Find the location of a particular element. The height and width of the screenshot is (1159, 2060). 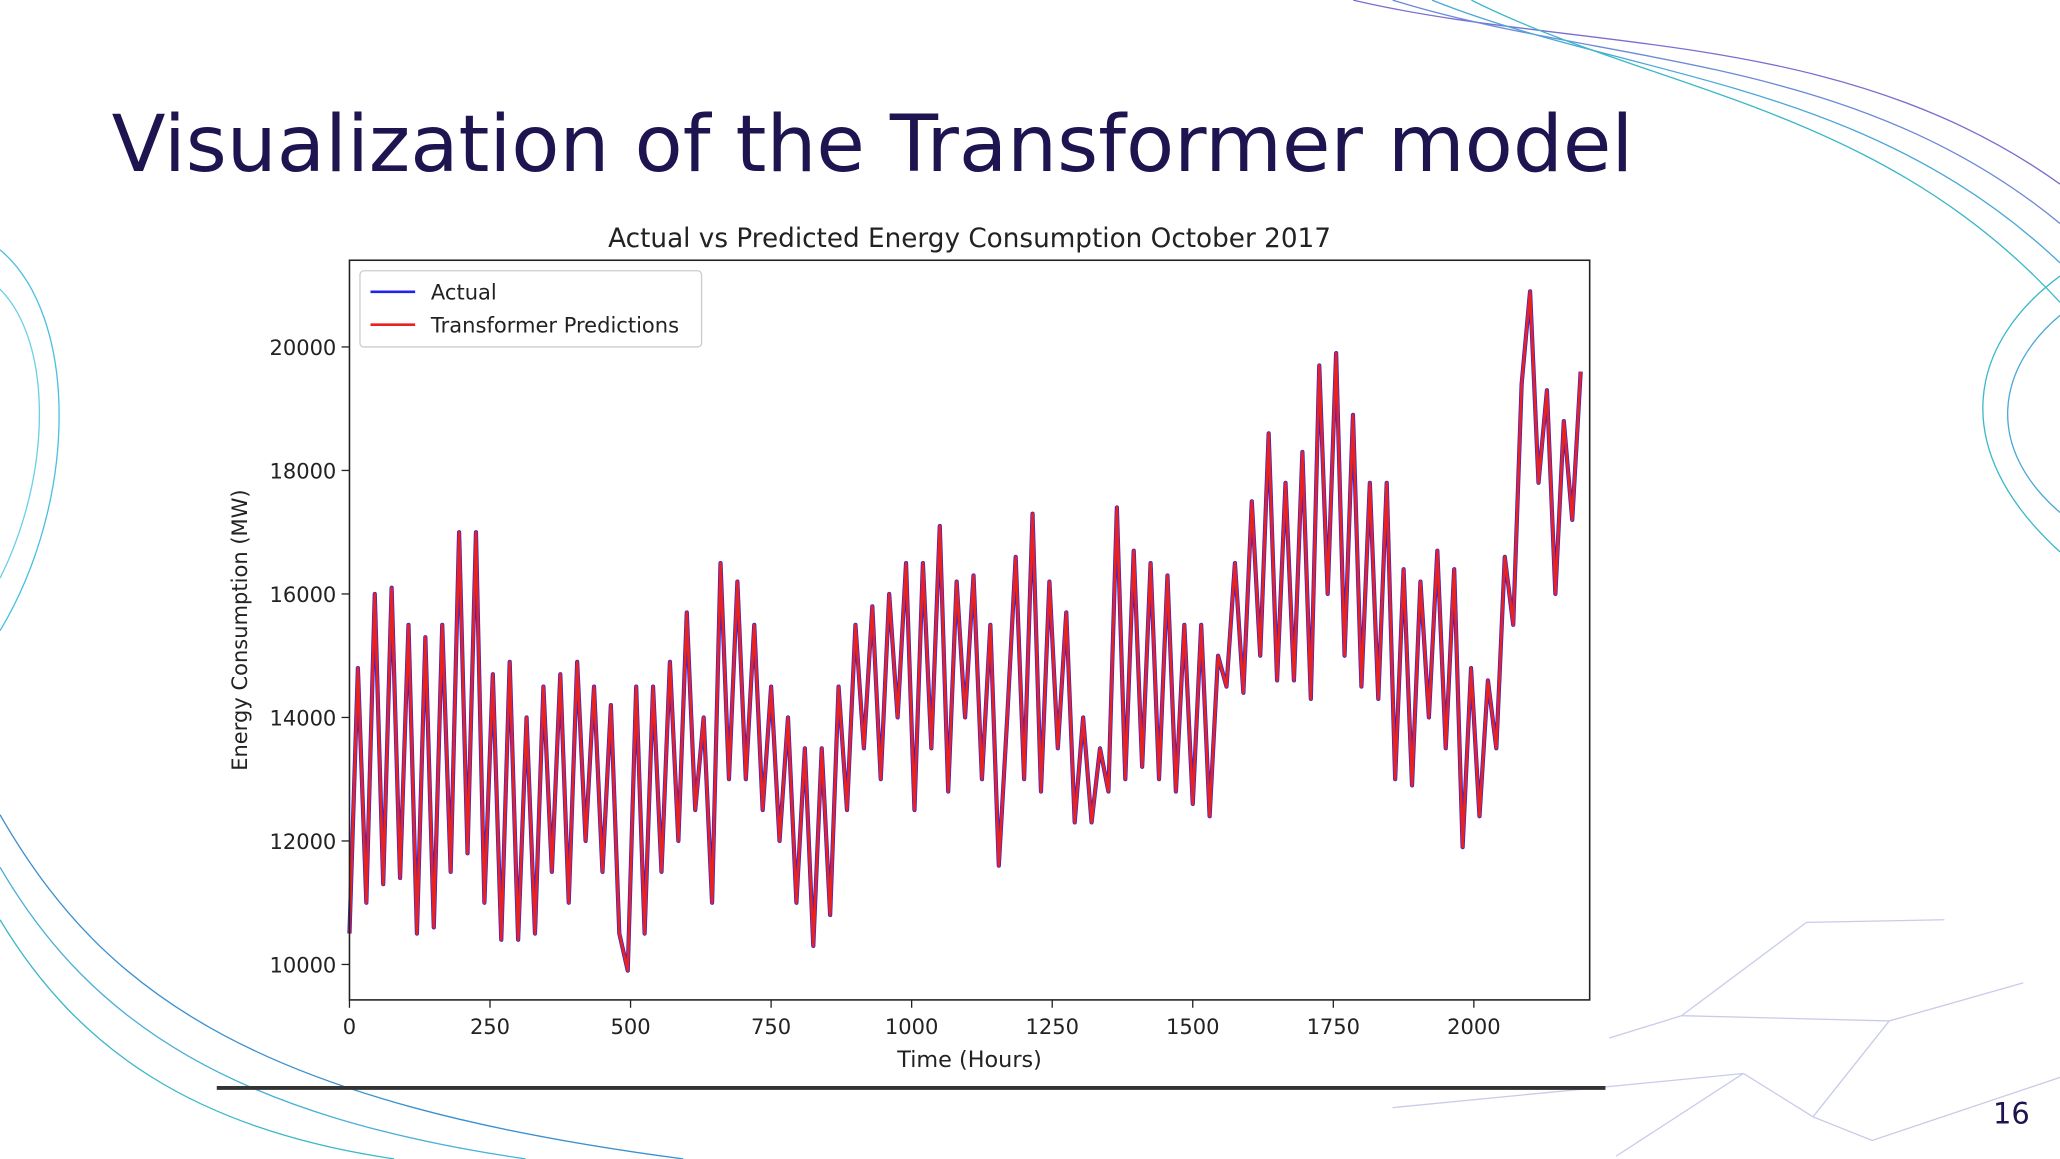

y-tick-label: 12000 is located at coordinates (302, 841).